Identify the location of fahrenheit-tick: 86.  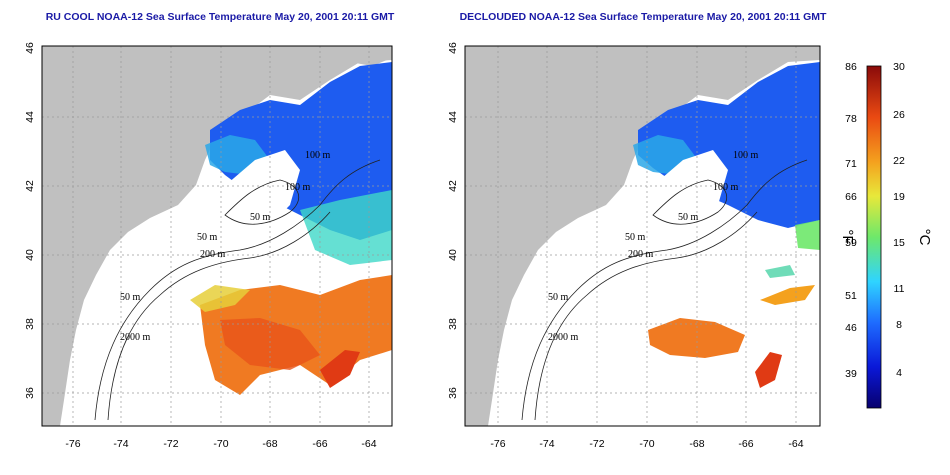
(851, 67).